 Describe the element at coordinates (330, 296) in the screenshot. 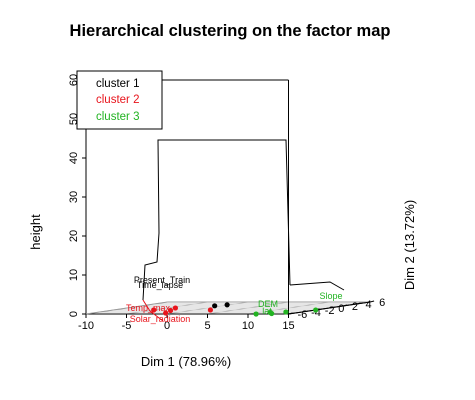

I see `point-label-5: Slope` at that location.